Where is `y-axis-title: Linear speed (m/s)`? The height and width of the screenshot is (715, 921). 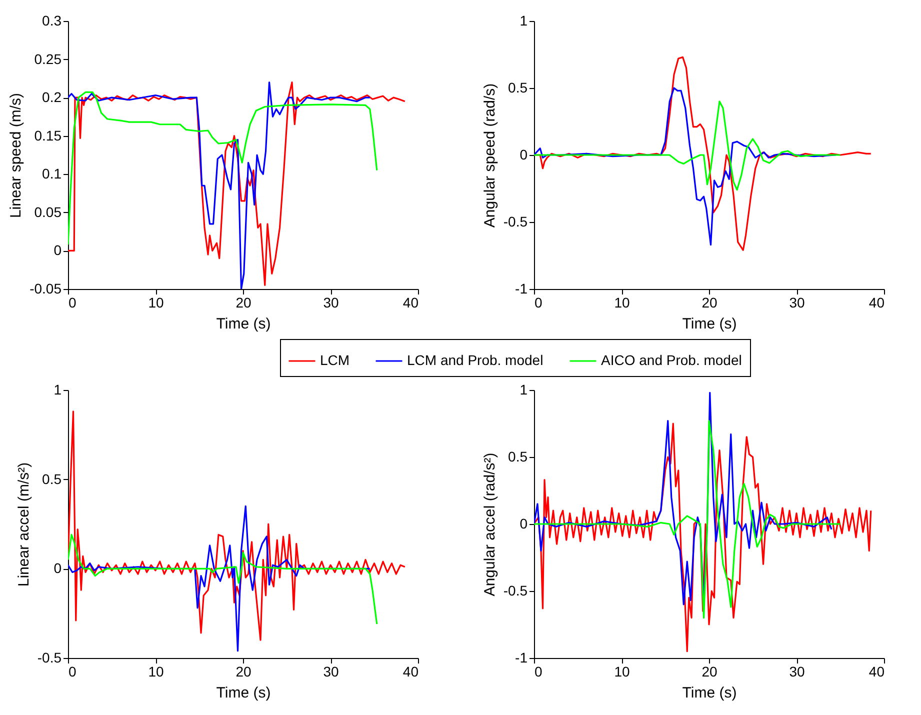
y-axis-title: Linear speed (m/s) is located at coordinates (16, 155).